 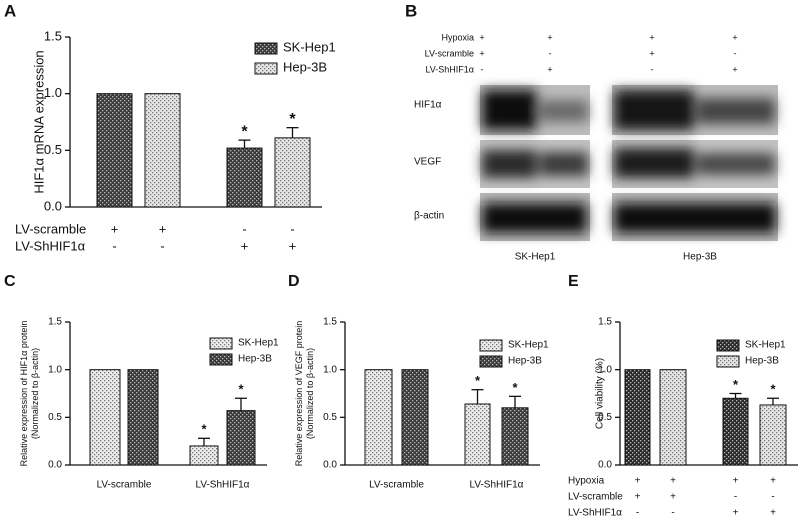 I want to click on y-axis-label: Cell viability (%), so click(x=600, y=393).